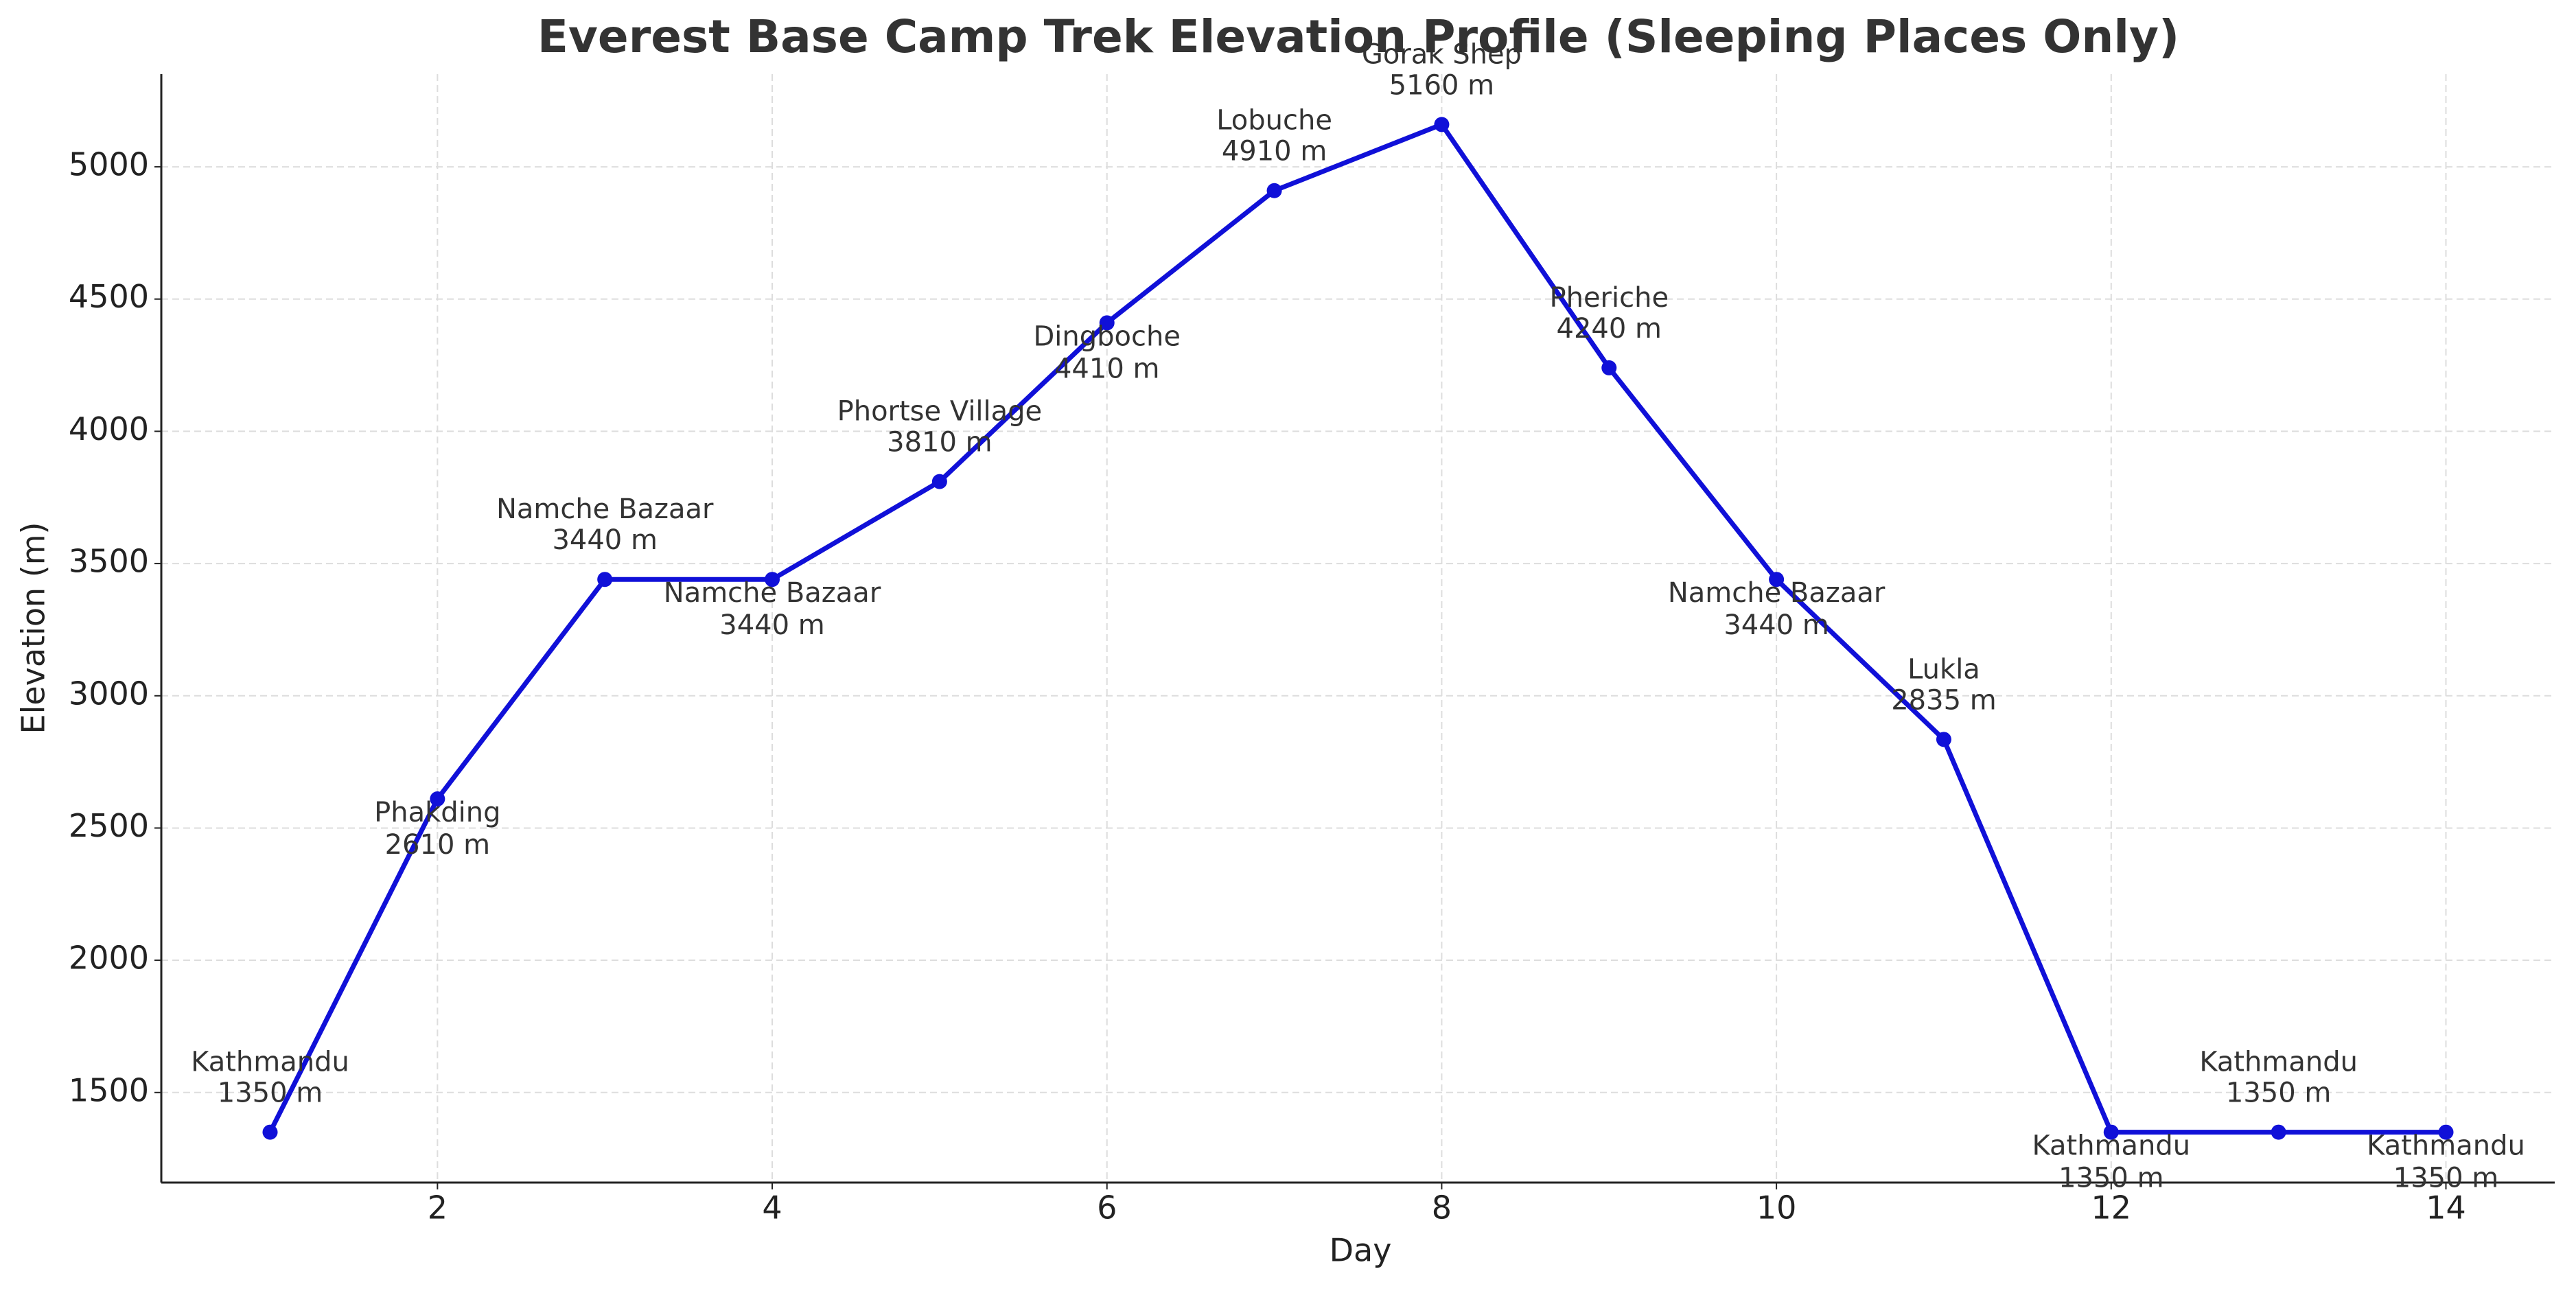  Describe the element at coordinates (940, 412) in the screenshot. I see `point-label: Phortse Village` at that location.